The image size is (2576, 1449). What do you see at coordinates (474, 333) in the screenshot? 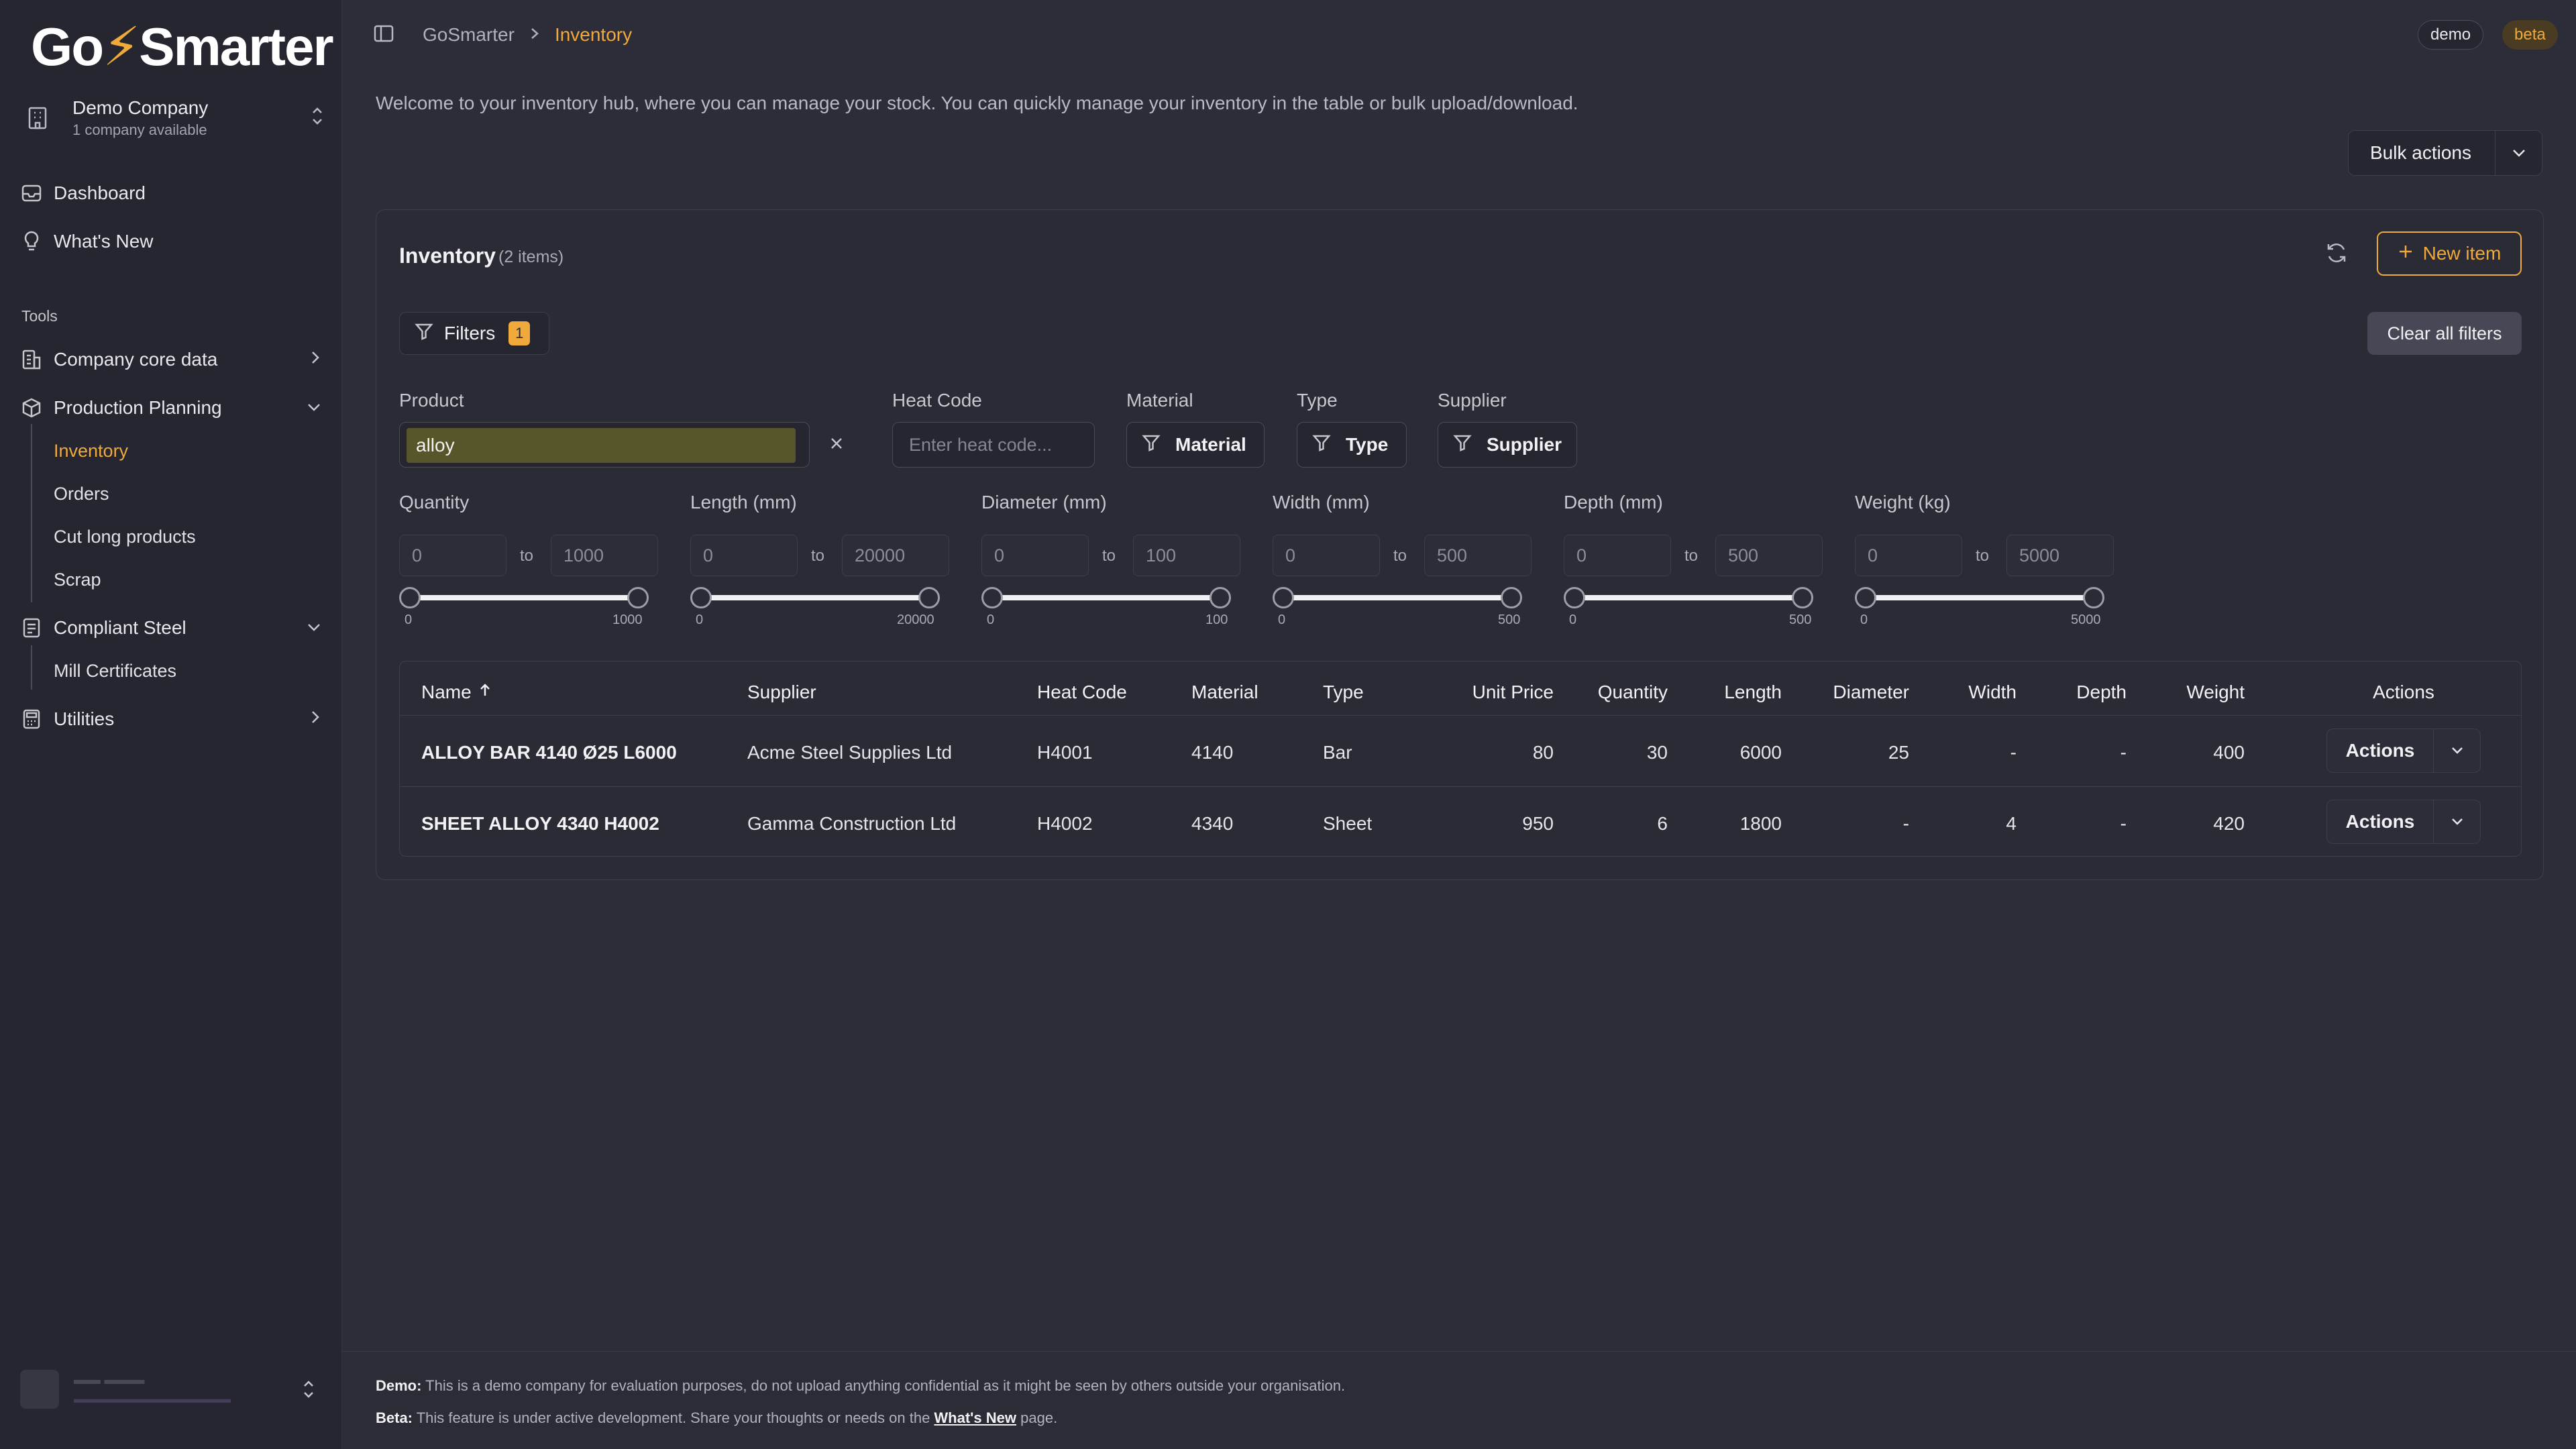
I see `filters-toggle-button: Filters 1` at bounding box center [474, 333].